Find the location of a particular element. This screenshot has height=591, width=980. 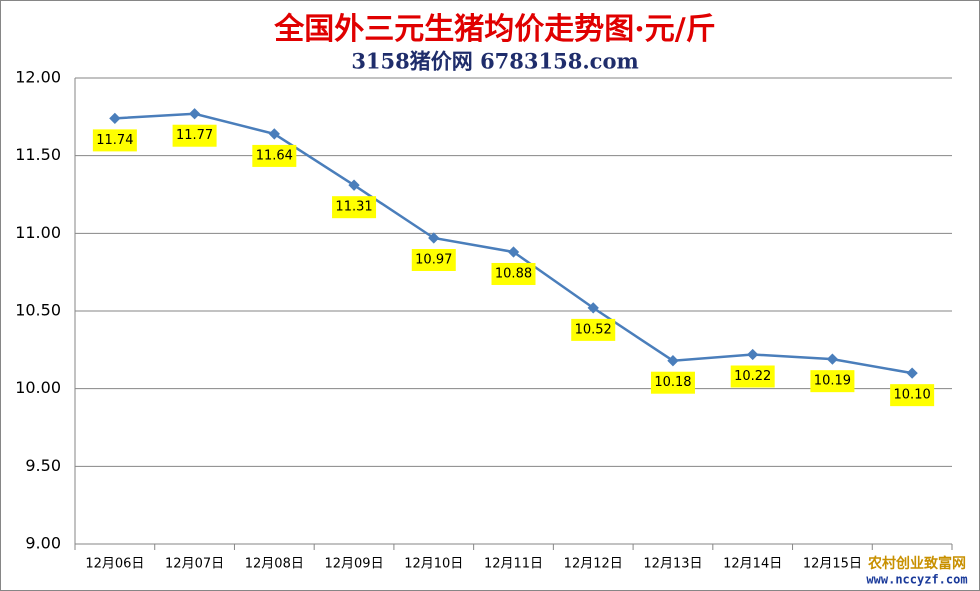

chart-title: 全国外三元生猪均价走势图·元/斤 is located at coordinates (494, 29).